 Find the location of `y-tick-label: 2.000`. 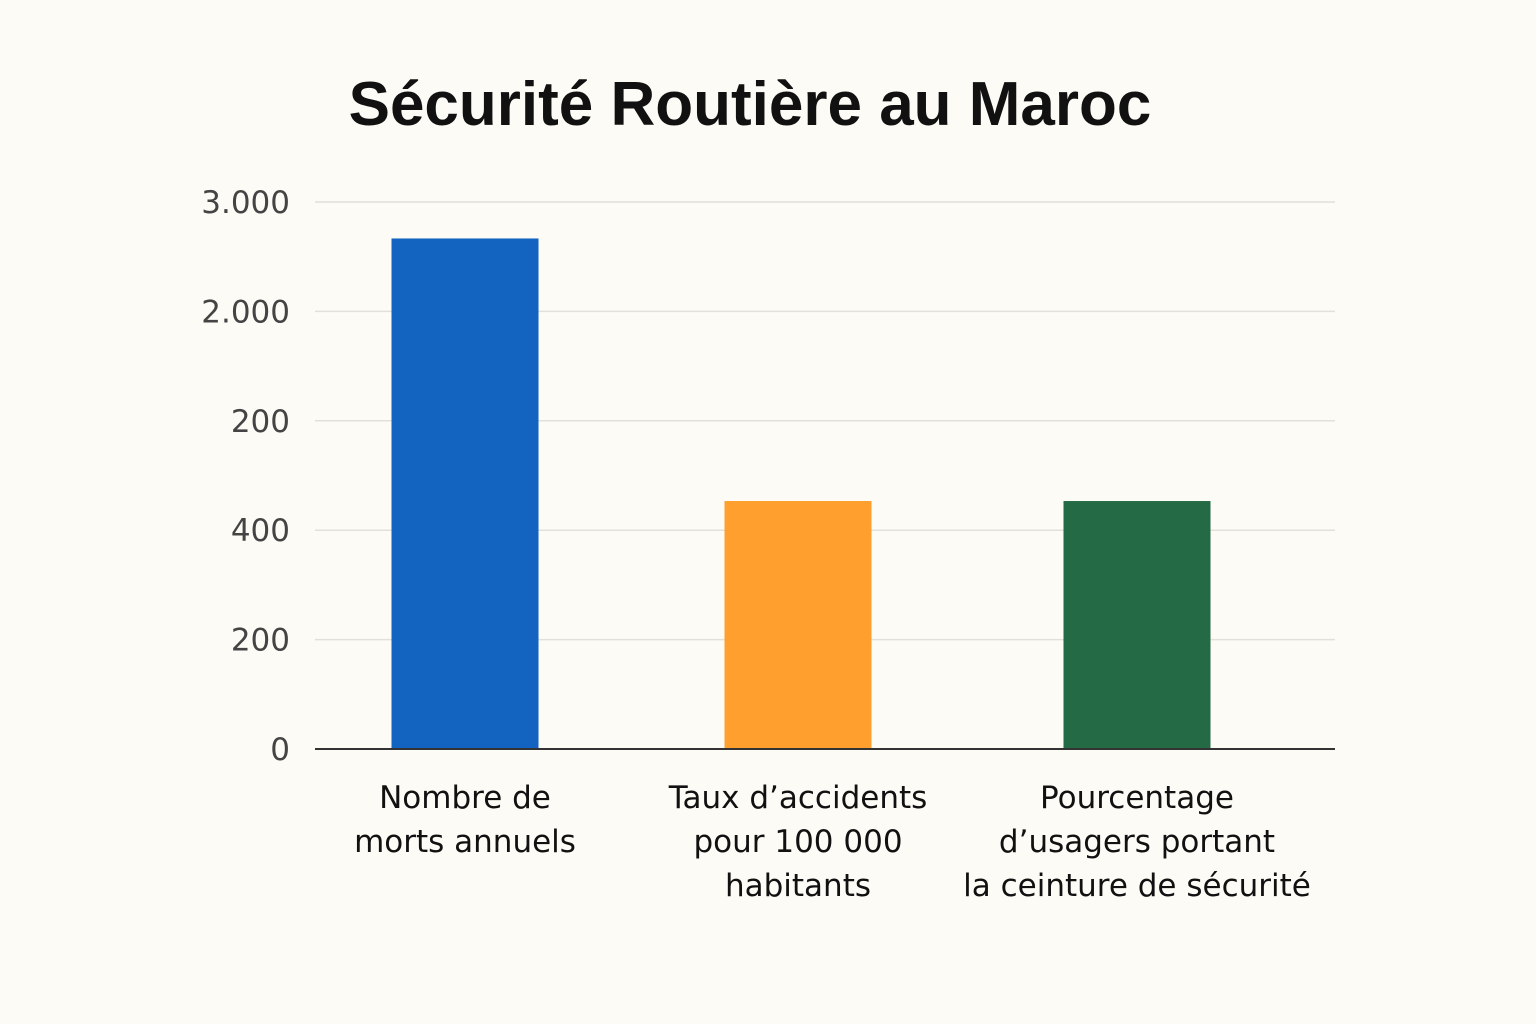

y-tick-label: 2.000 is located at coordinates (245, 312).